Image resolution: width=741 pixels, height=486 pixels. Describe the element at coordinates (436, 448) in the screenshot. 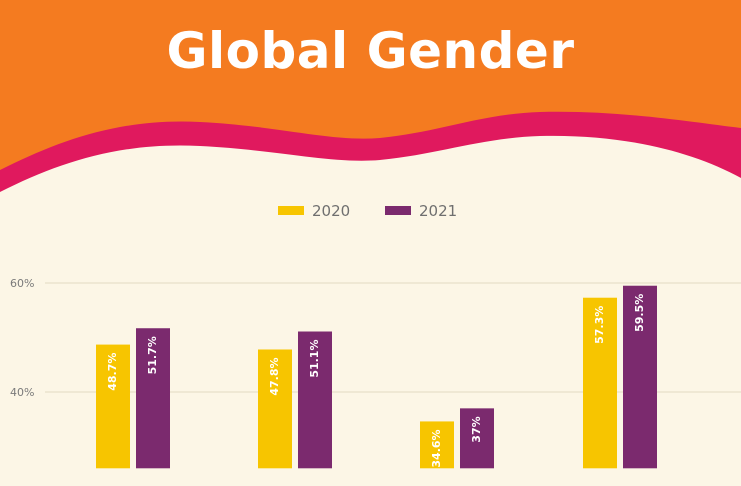

I see `bar-label-2020-3: 34.6%` at that location.